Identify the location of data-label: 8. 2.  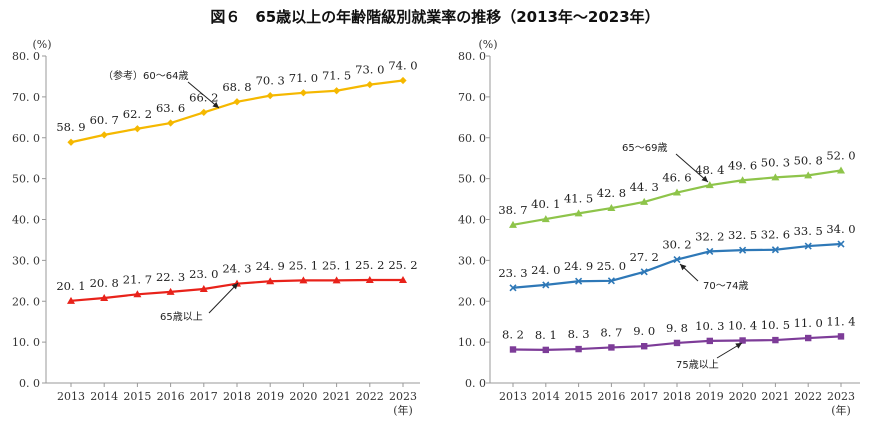
(513, 334).